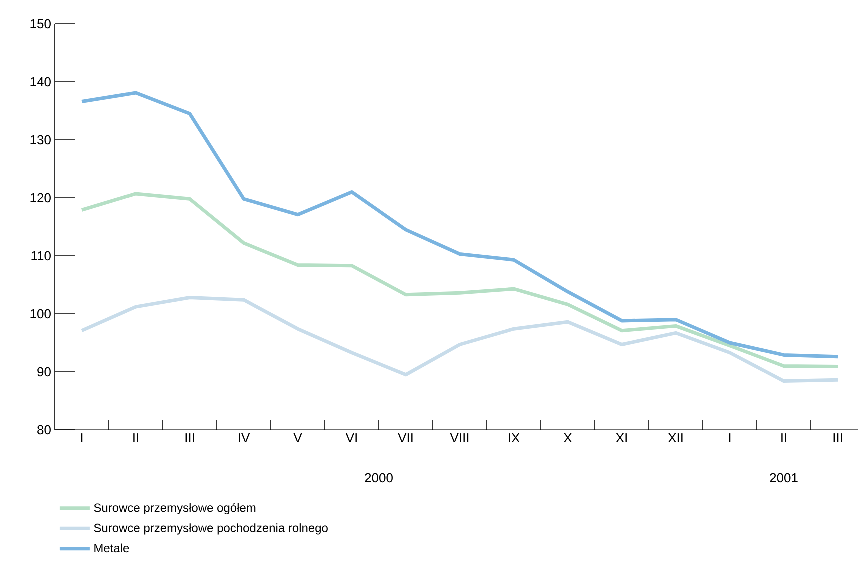  What do you see at coordinates (40, 24) in the screenshot?
I see `y-tick-label: 150` at bounding box center [40, 24].